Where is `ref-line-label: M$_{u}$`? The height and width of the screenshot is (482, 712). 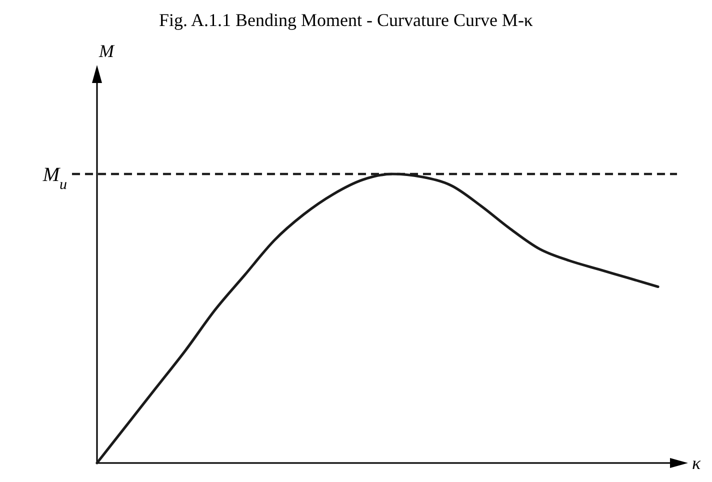 ref-line-label: M$_{u}$ is located at coordinates (54, 178).